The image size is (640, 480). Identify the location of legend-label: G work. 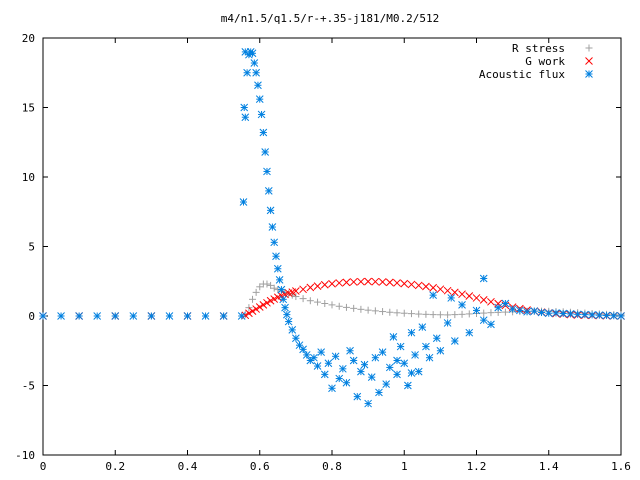
(545, 61).